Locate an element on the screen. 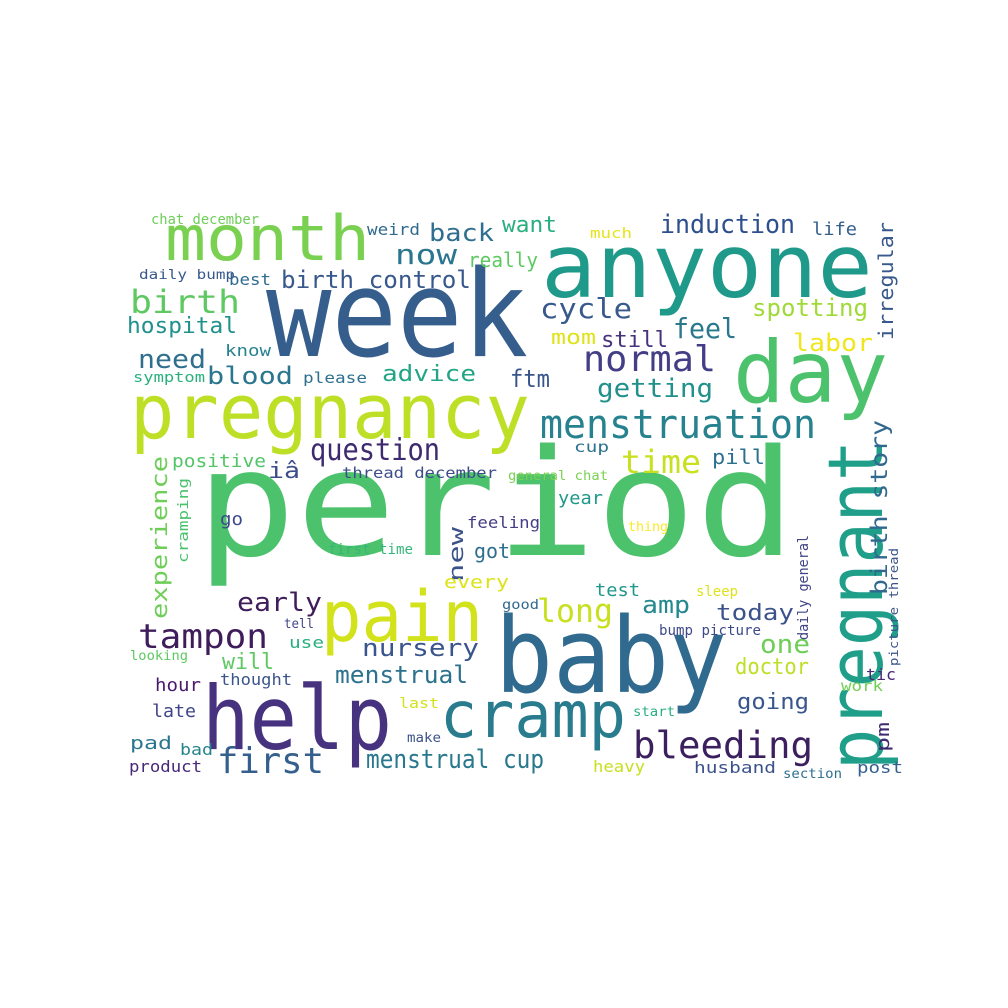 This screenshot has width=1008, height=1008. word-help: help is located at coordinates (297, 719).